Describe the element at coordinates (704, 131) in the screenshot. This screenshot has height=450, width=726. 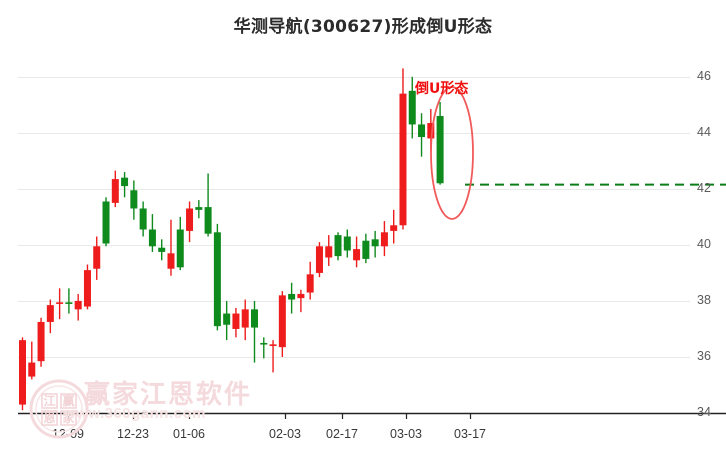
I see `y-axis-tick-label: 44` at that location.